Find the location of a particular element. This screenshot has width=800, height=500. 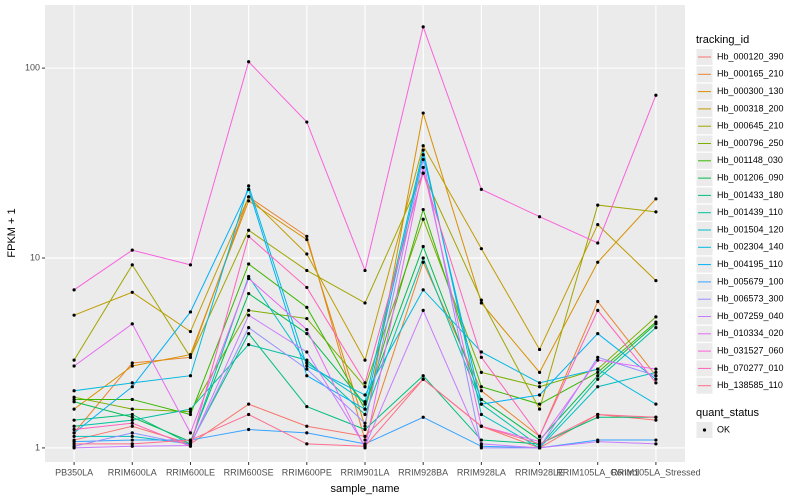

x-axis-title: sample_name is located at coordinates (364, 489).